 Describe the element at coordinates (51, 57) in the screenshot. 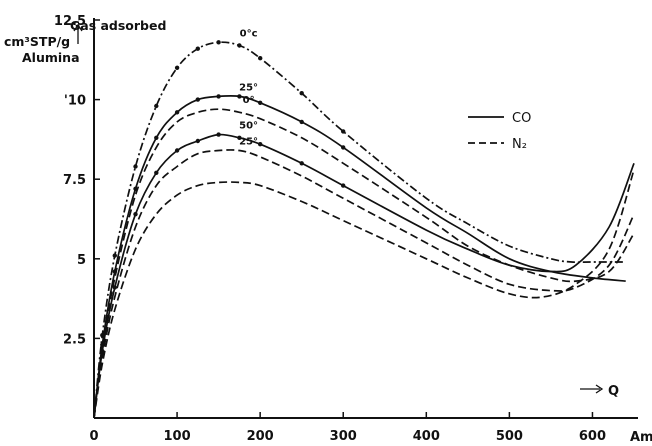

I see `y-axis-title-line2: Alumina` at that location.